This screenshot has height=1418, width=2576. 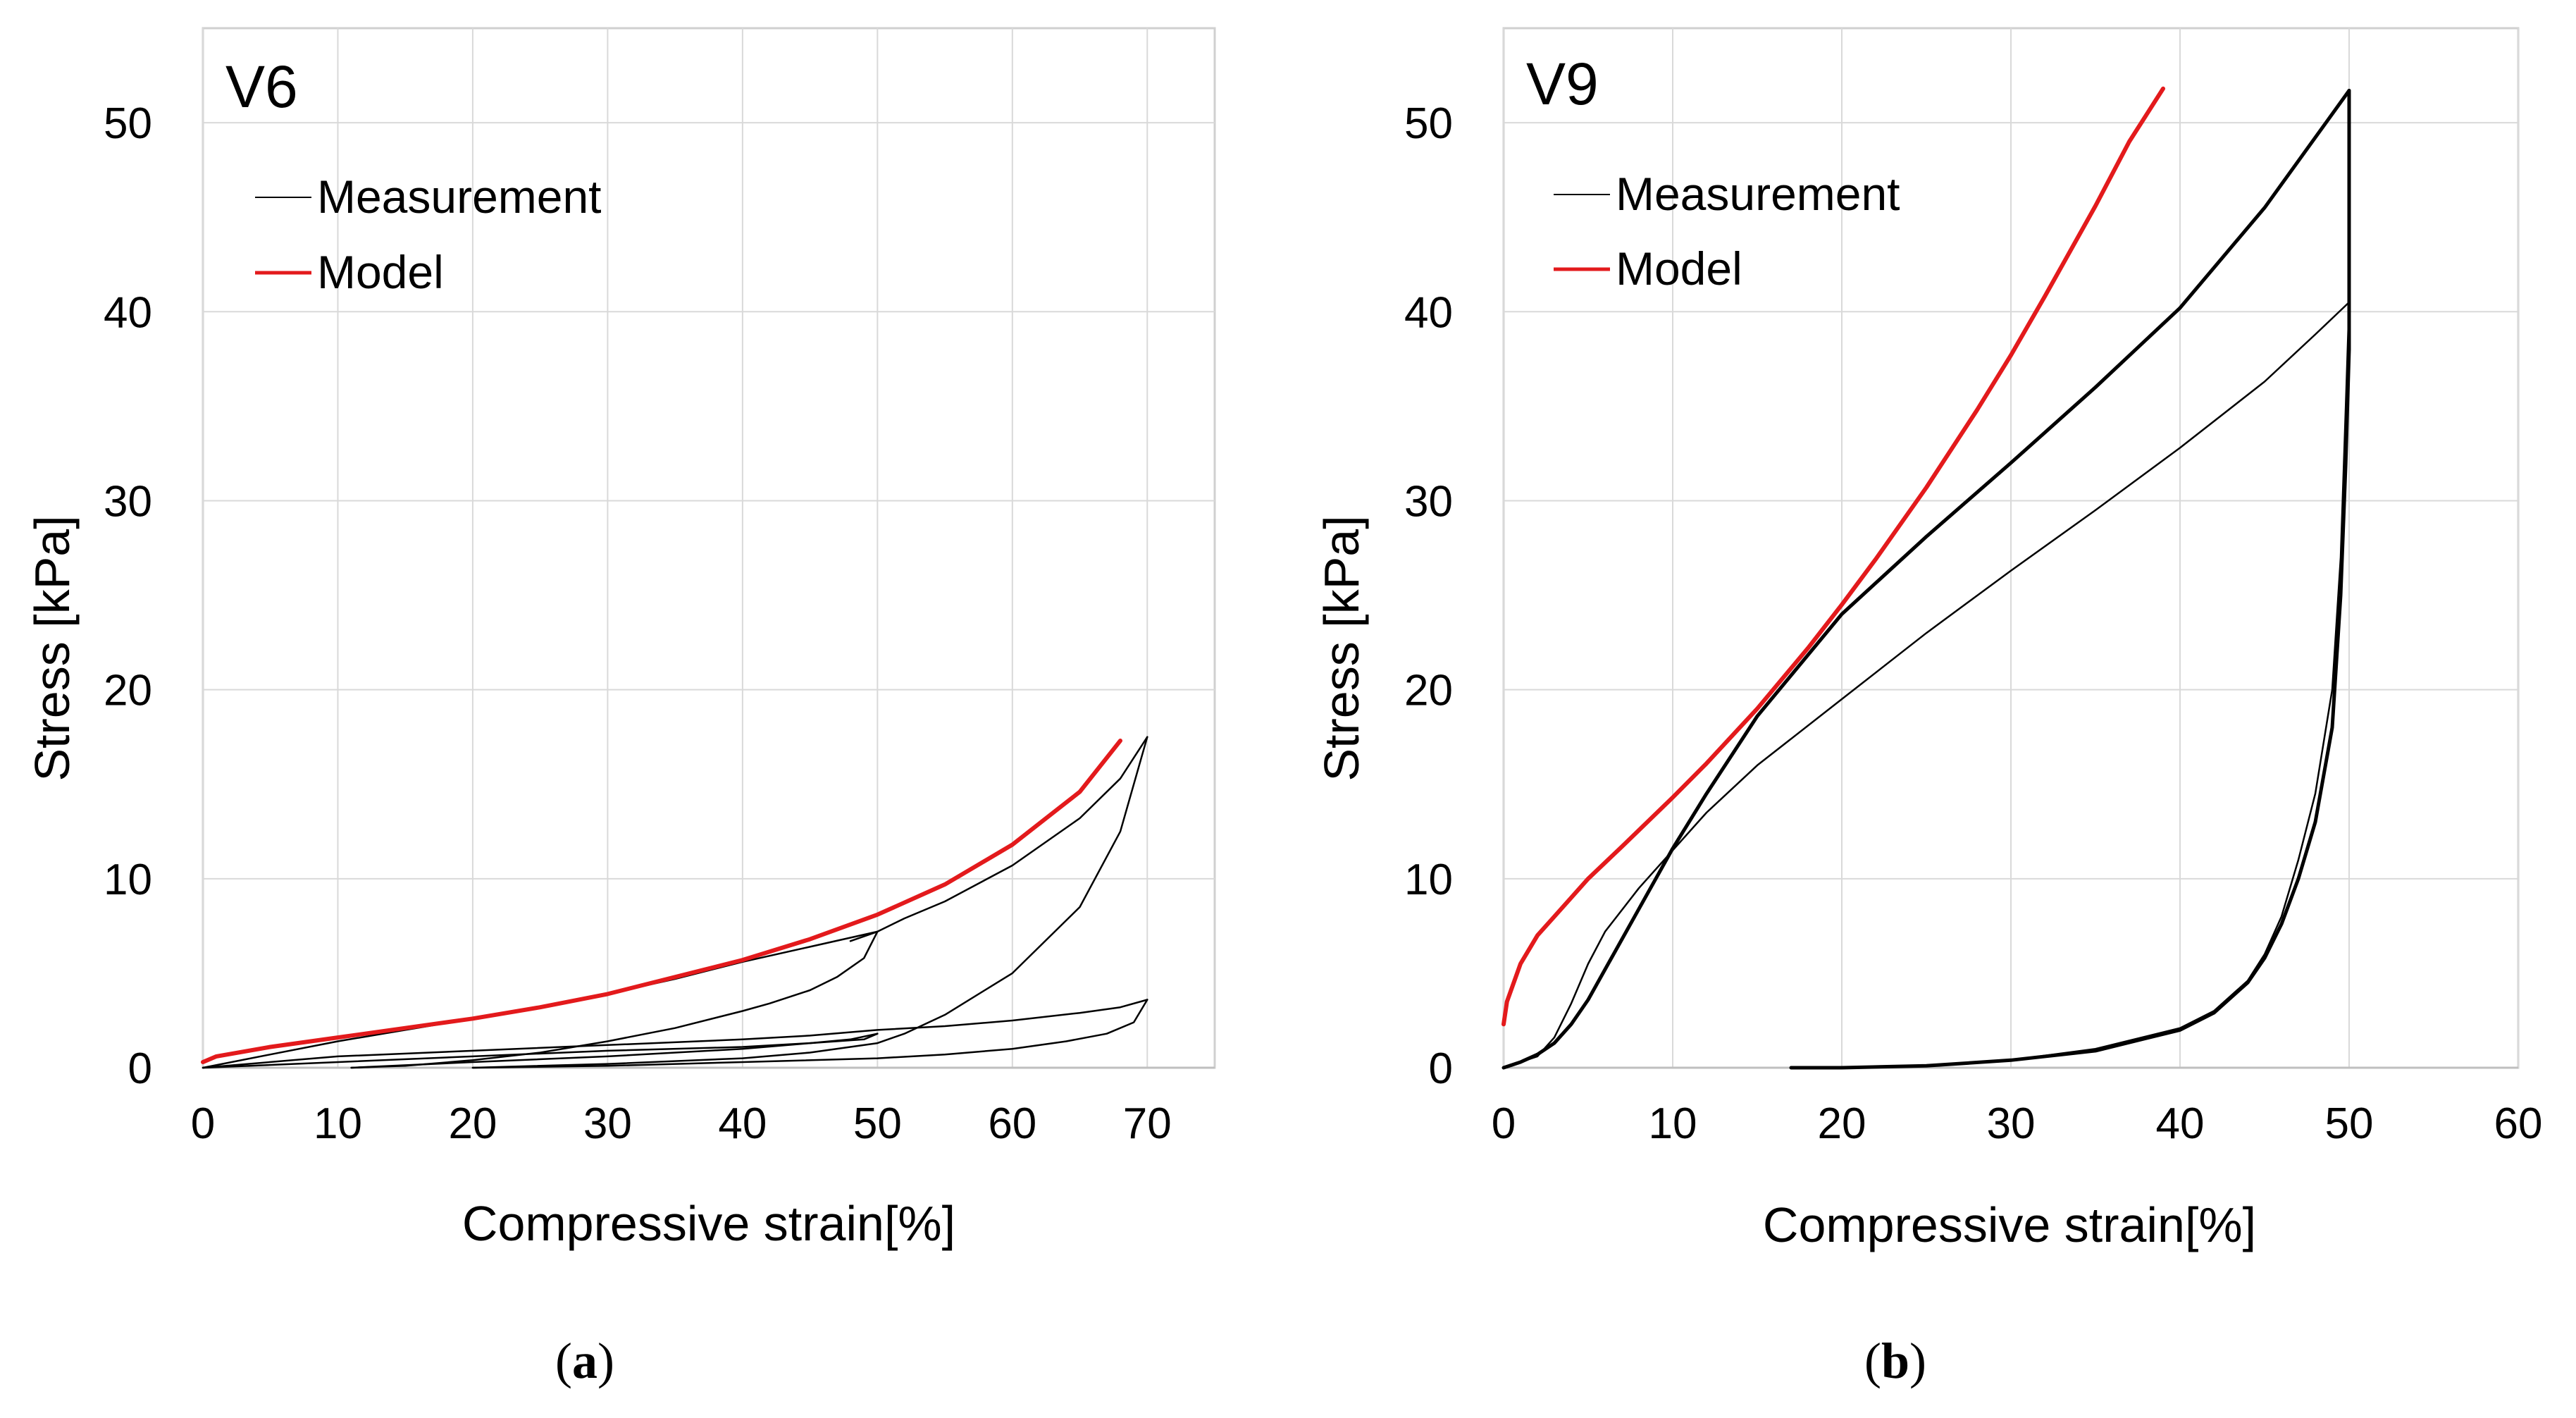 I want to click on model-curve, so click(x=661, y=901).